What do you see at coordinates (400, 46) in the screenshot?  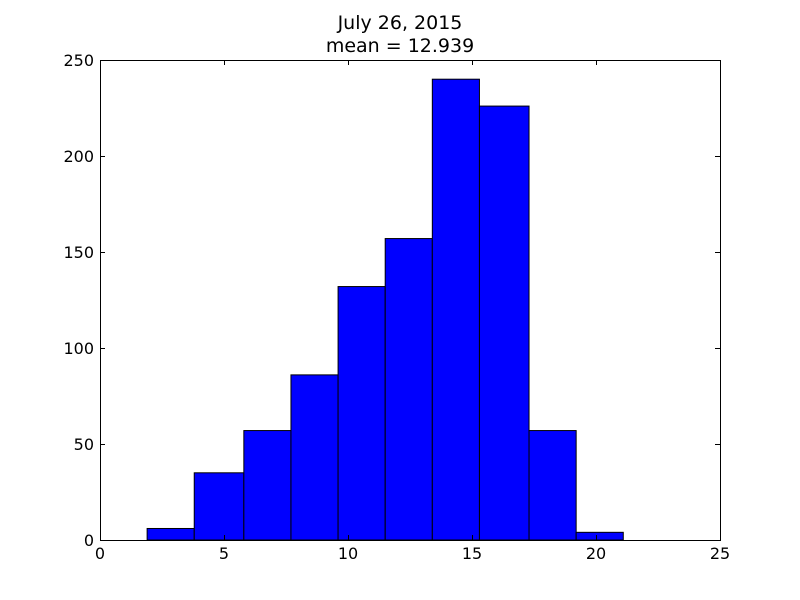 I see `chart-subtitle: mean = 12.939` at bounding box center [400, 46].